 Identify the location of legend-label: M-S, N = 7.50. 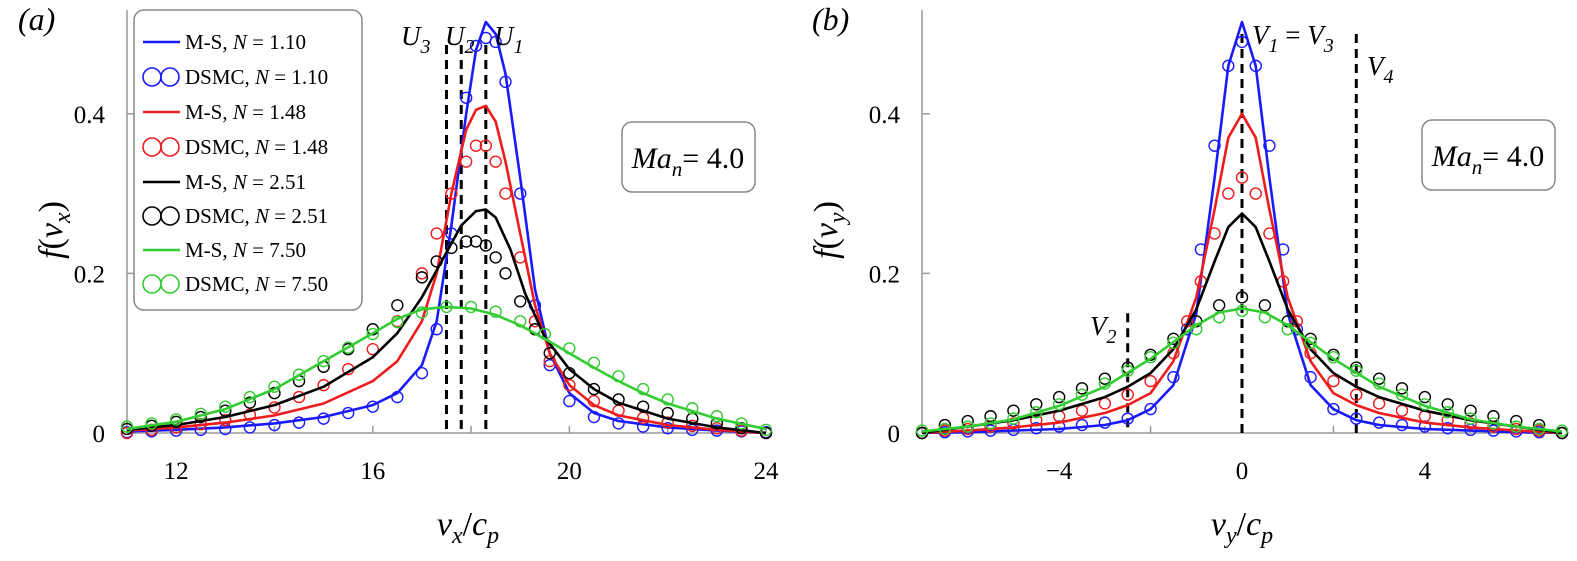
(245, 250).